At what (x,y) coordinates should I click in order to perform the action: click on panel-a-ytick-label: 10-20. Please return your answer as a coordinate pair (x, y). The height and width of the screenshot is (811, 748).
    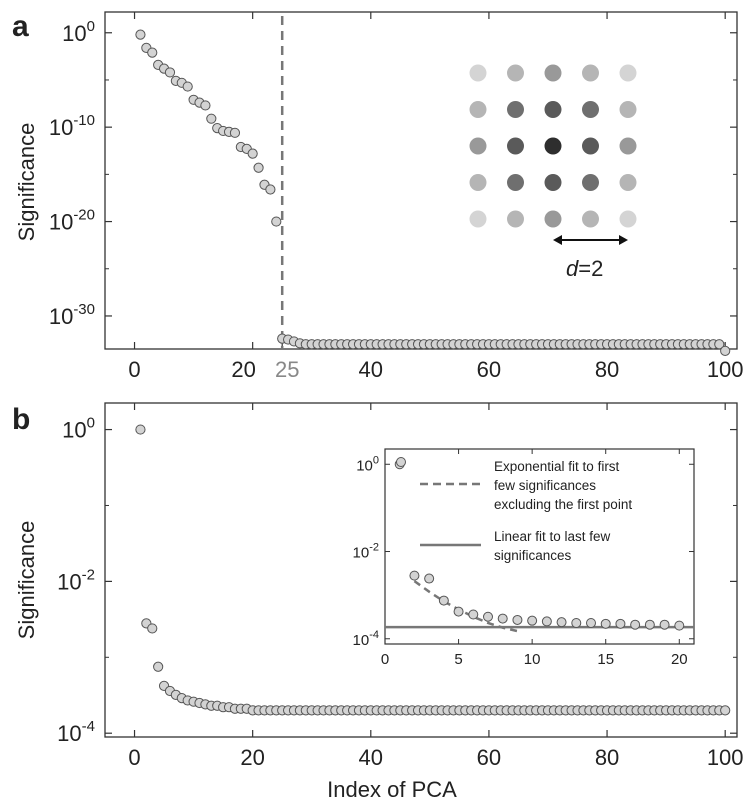
    Looking at the image, I should click on (72, 221).